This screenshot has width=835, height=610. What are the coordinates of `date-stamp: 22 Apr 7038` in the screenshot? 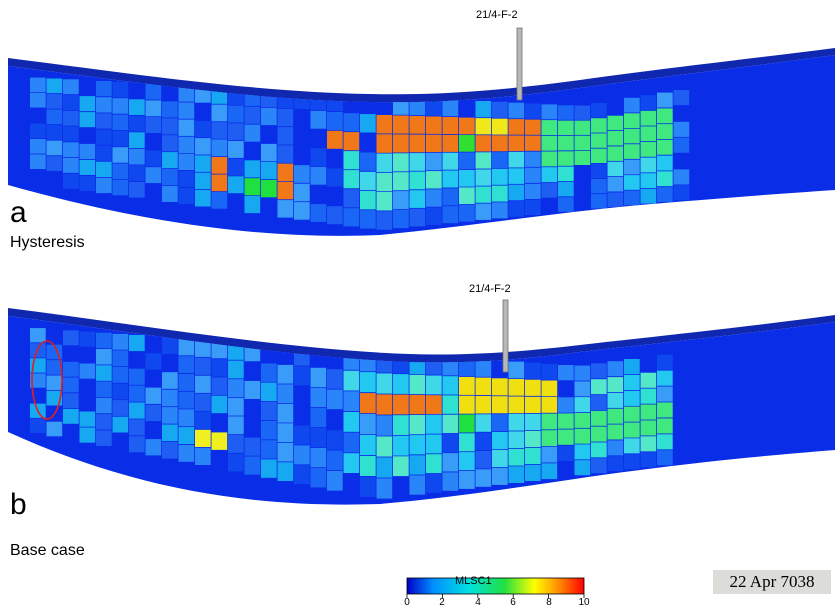 It's located at (772, 582).